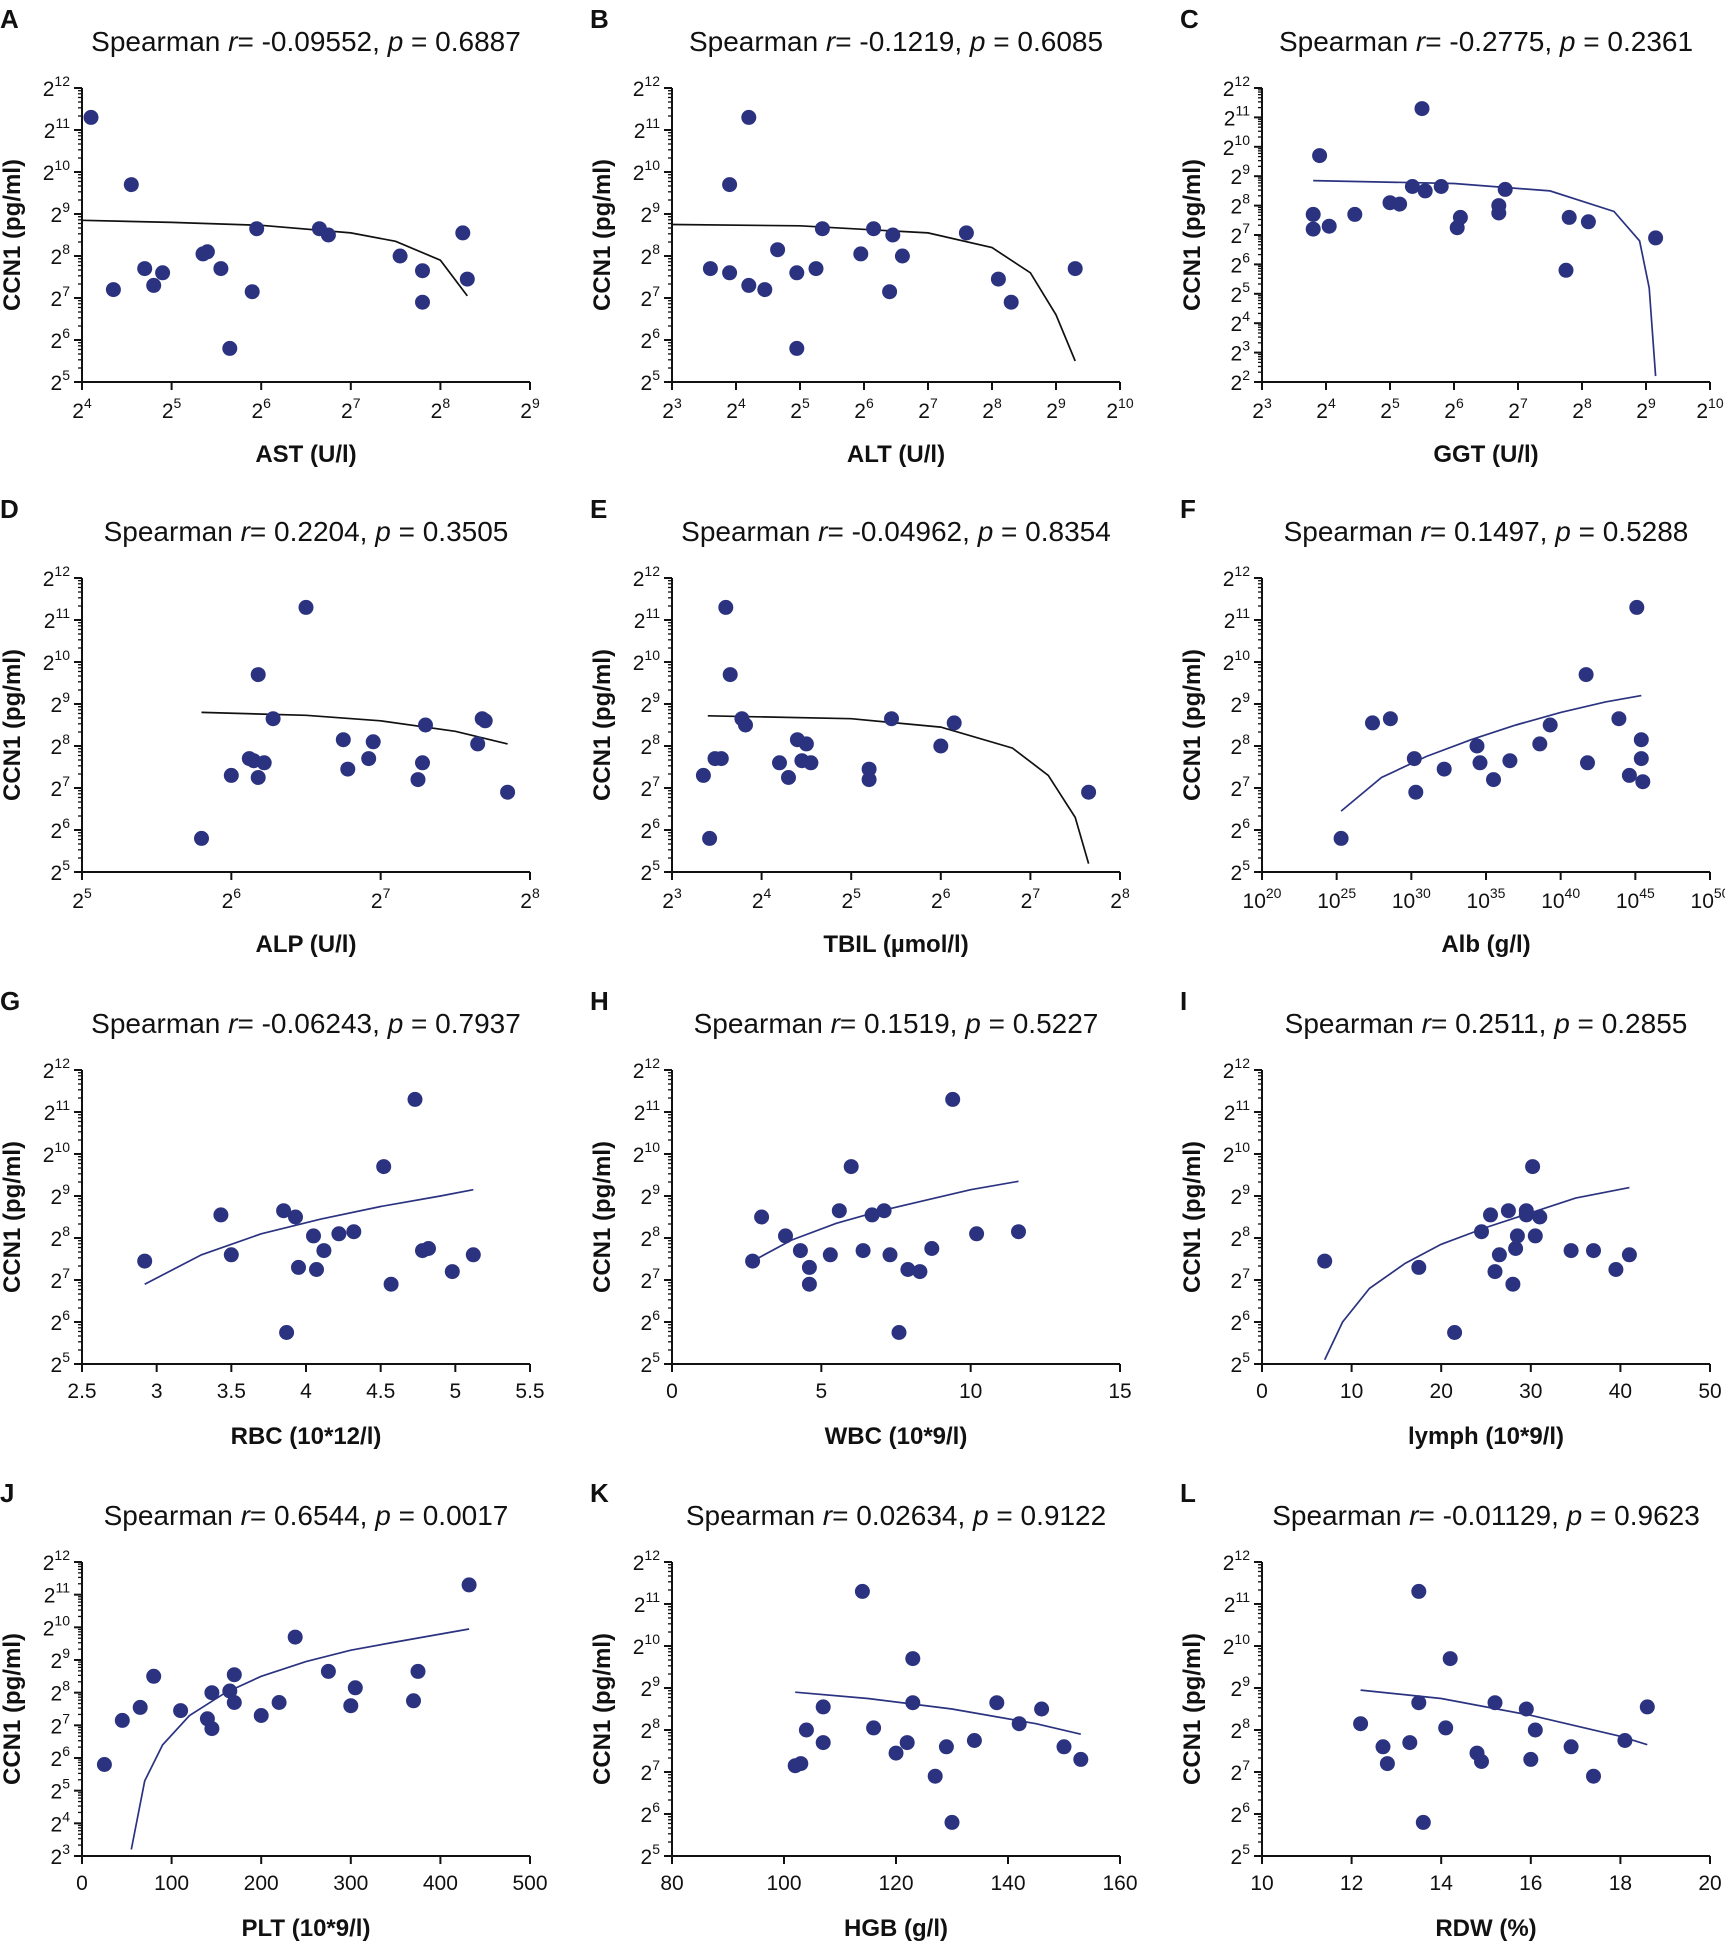 This screenshot has height=1946, width=1725. What do you see at coordinates (896, 1436) in the screenshot?
I see `x-axis-label: WBC (10*9/l)` at bounding box center [896, 1436].